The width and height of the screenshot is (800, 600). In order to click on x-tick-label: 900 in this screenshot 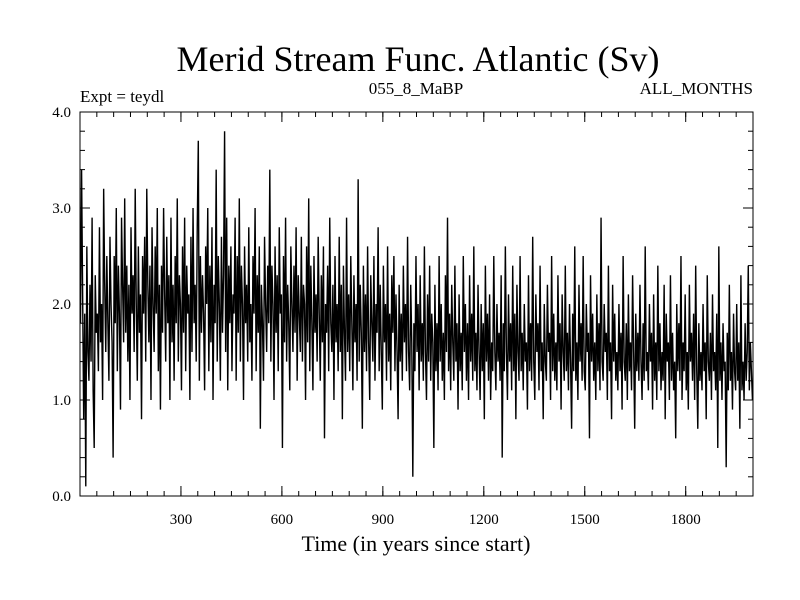, I will do `click(383, 520)`.